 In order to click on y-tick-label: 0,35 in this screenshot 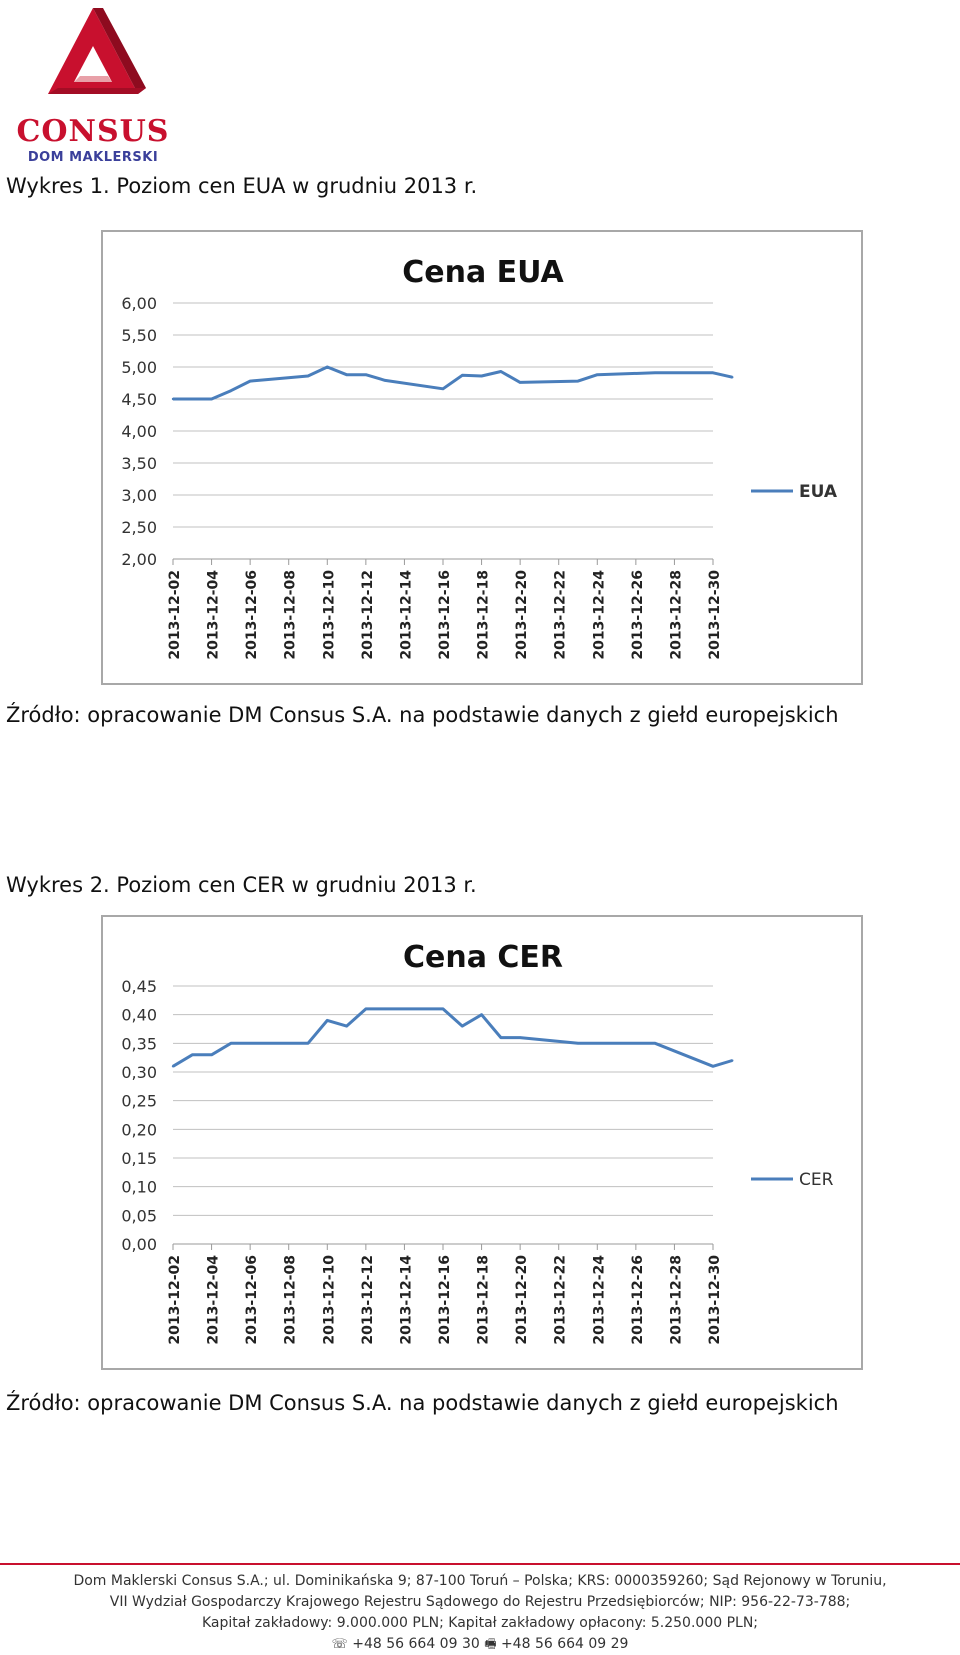, I will do `click(139, 1043)`.